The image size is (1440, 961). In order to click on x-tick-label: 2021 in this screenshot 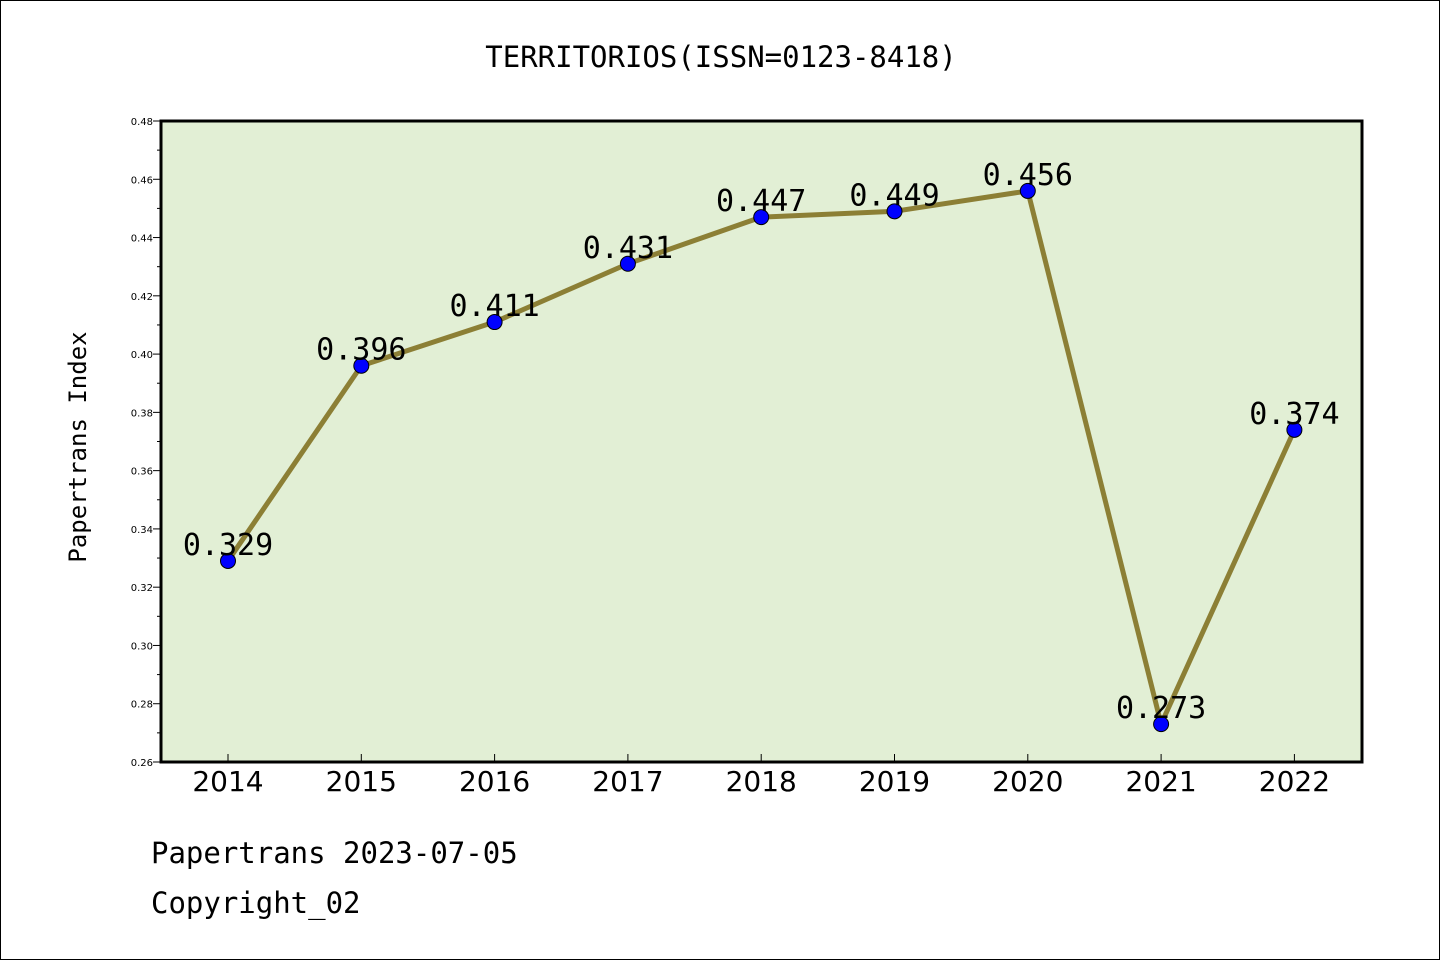, I will do `click(1160, 781)`.